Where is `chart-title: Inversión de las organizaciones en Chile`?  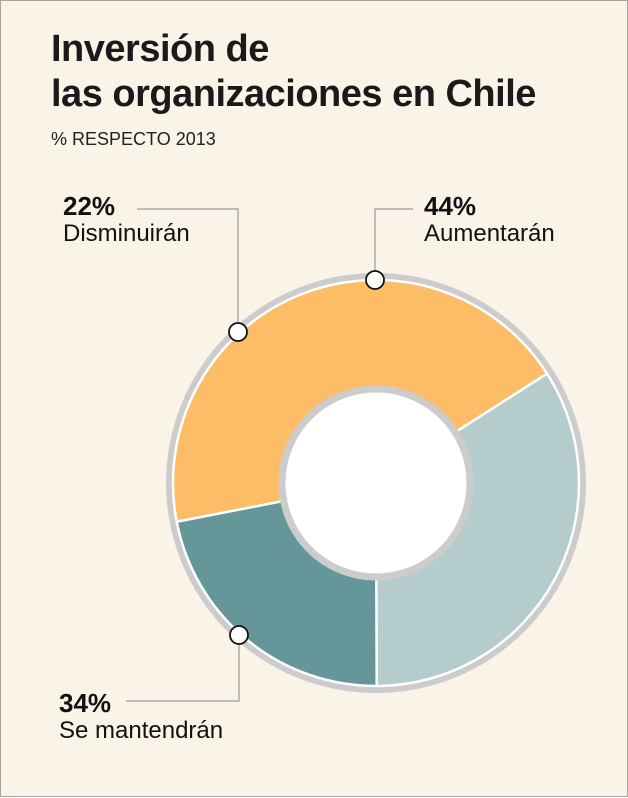 chart-title: Inversión de las organizaciones en Chile is located at coordinates (293, 72).